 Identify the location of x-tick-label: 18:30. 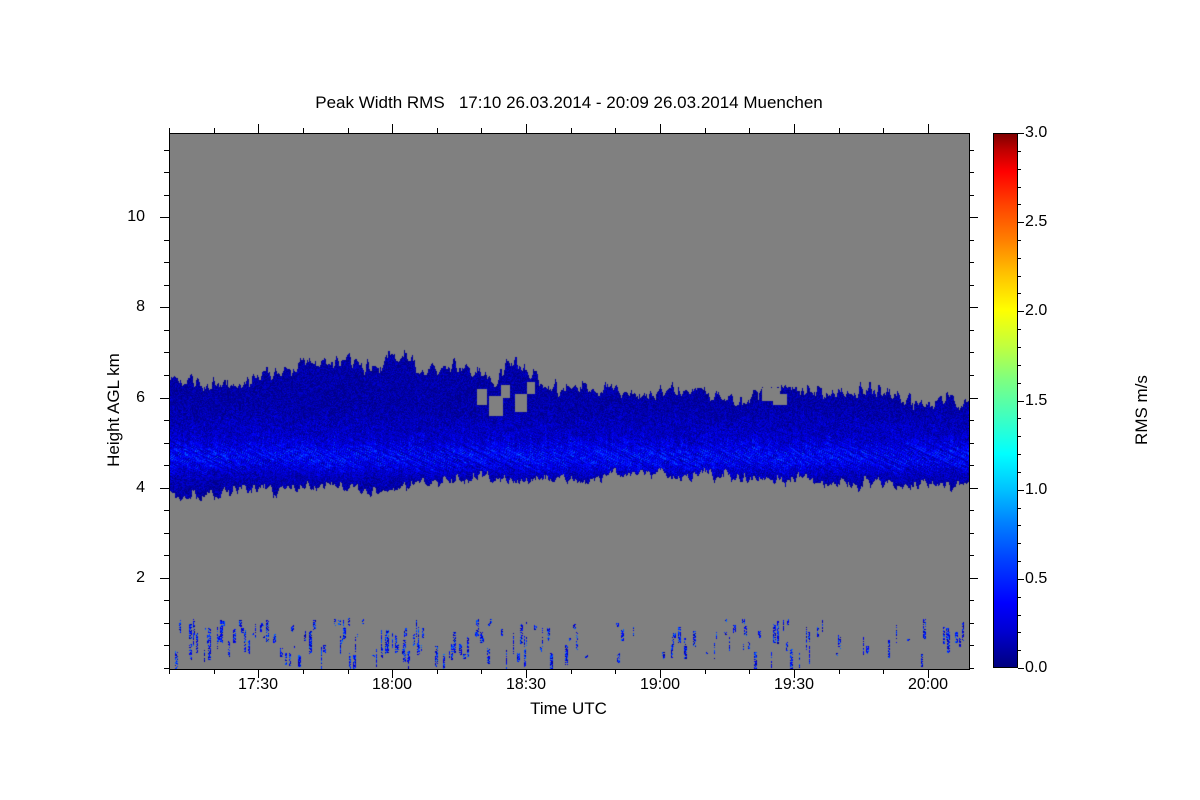
(526, 684).